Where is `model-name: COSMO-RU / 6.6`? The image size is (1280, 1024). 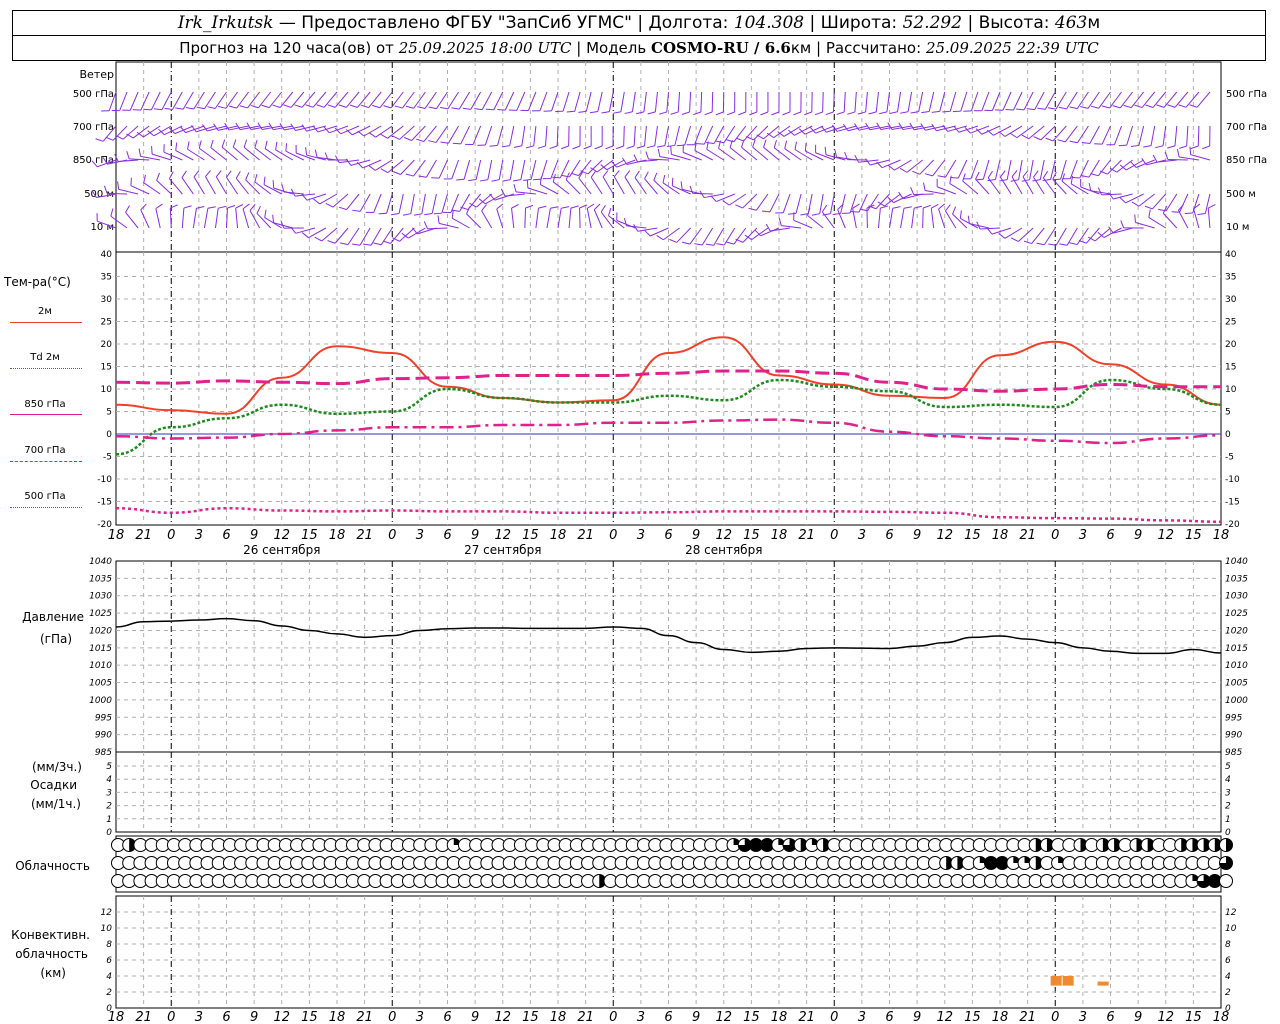
model-name: COSMO-RU / 6.6 is located at coordinates (721, 48).